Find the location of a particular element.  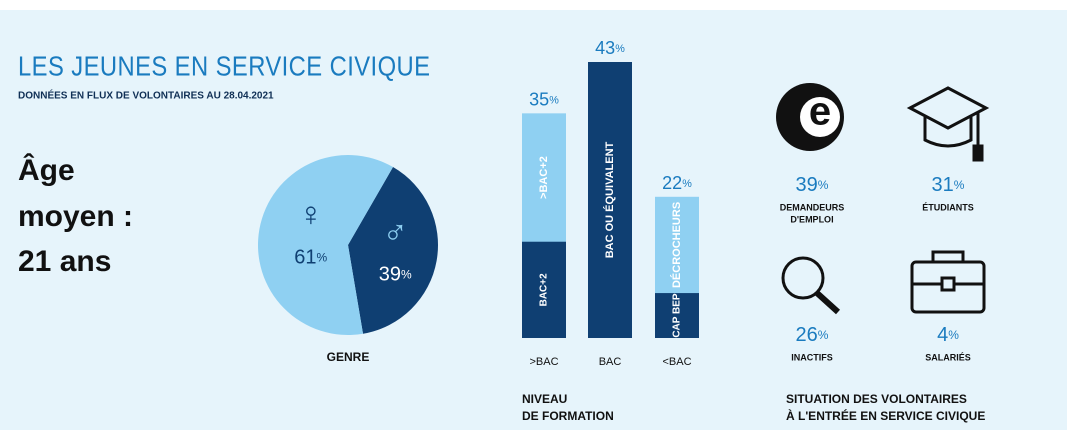

pie-symbol: ♂ is located at coordinates (395, 231).